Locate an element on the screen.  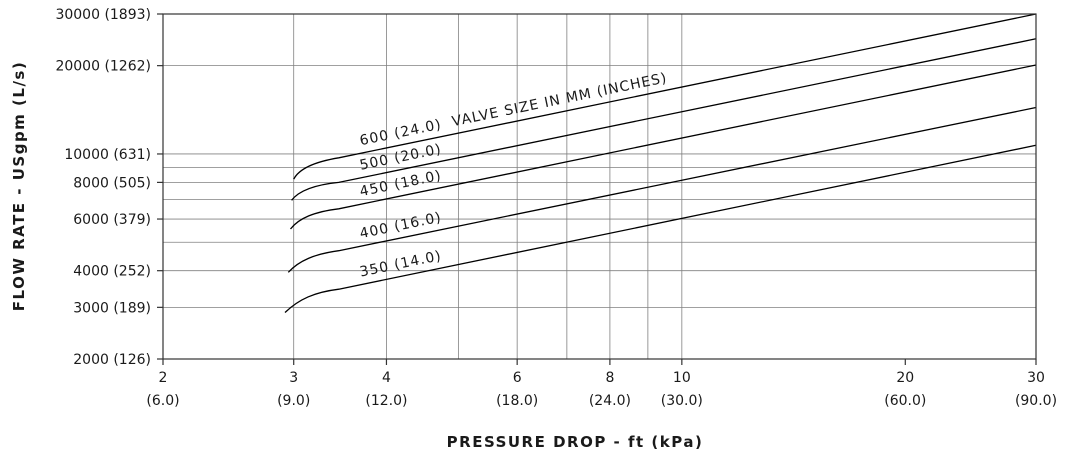
x-tick-label: 10 is located at coordinates (682, 378).